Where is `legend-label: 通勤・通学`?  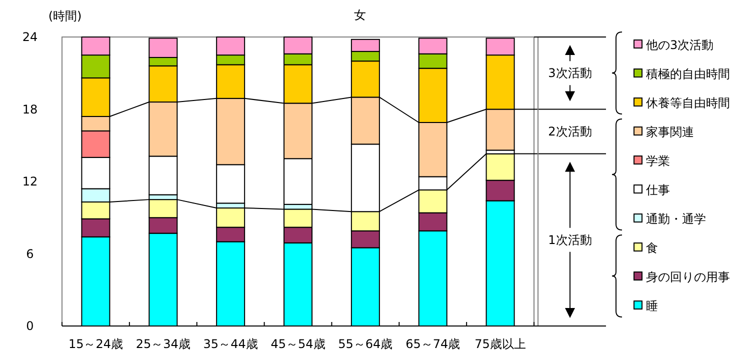
legend-label: 通勤・通学 is located at coordinates (676, 219).